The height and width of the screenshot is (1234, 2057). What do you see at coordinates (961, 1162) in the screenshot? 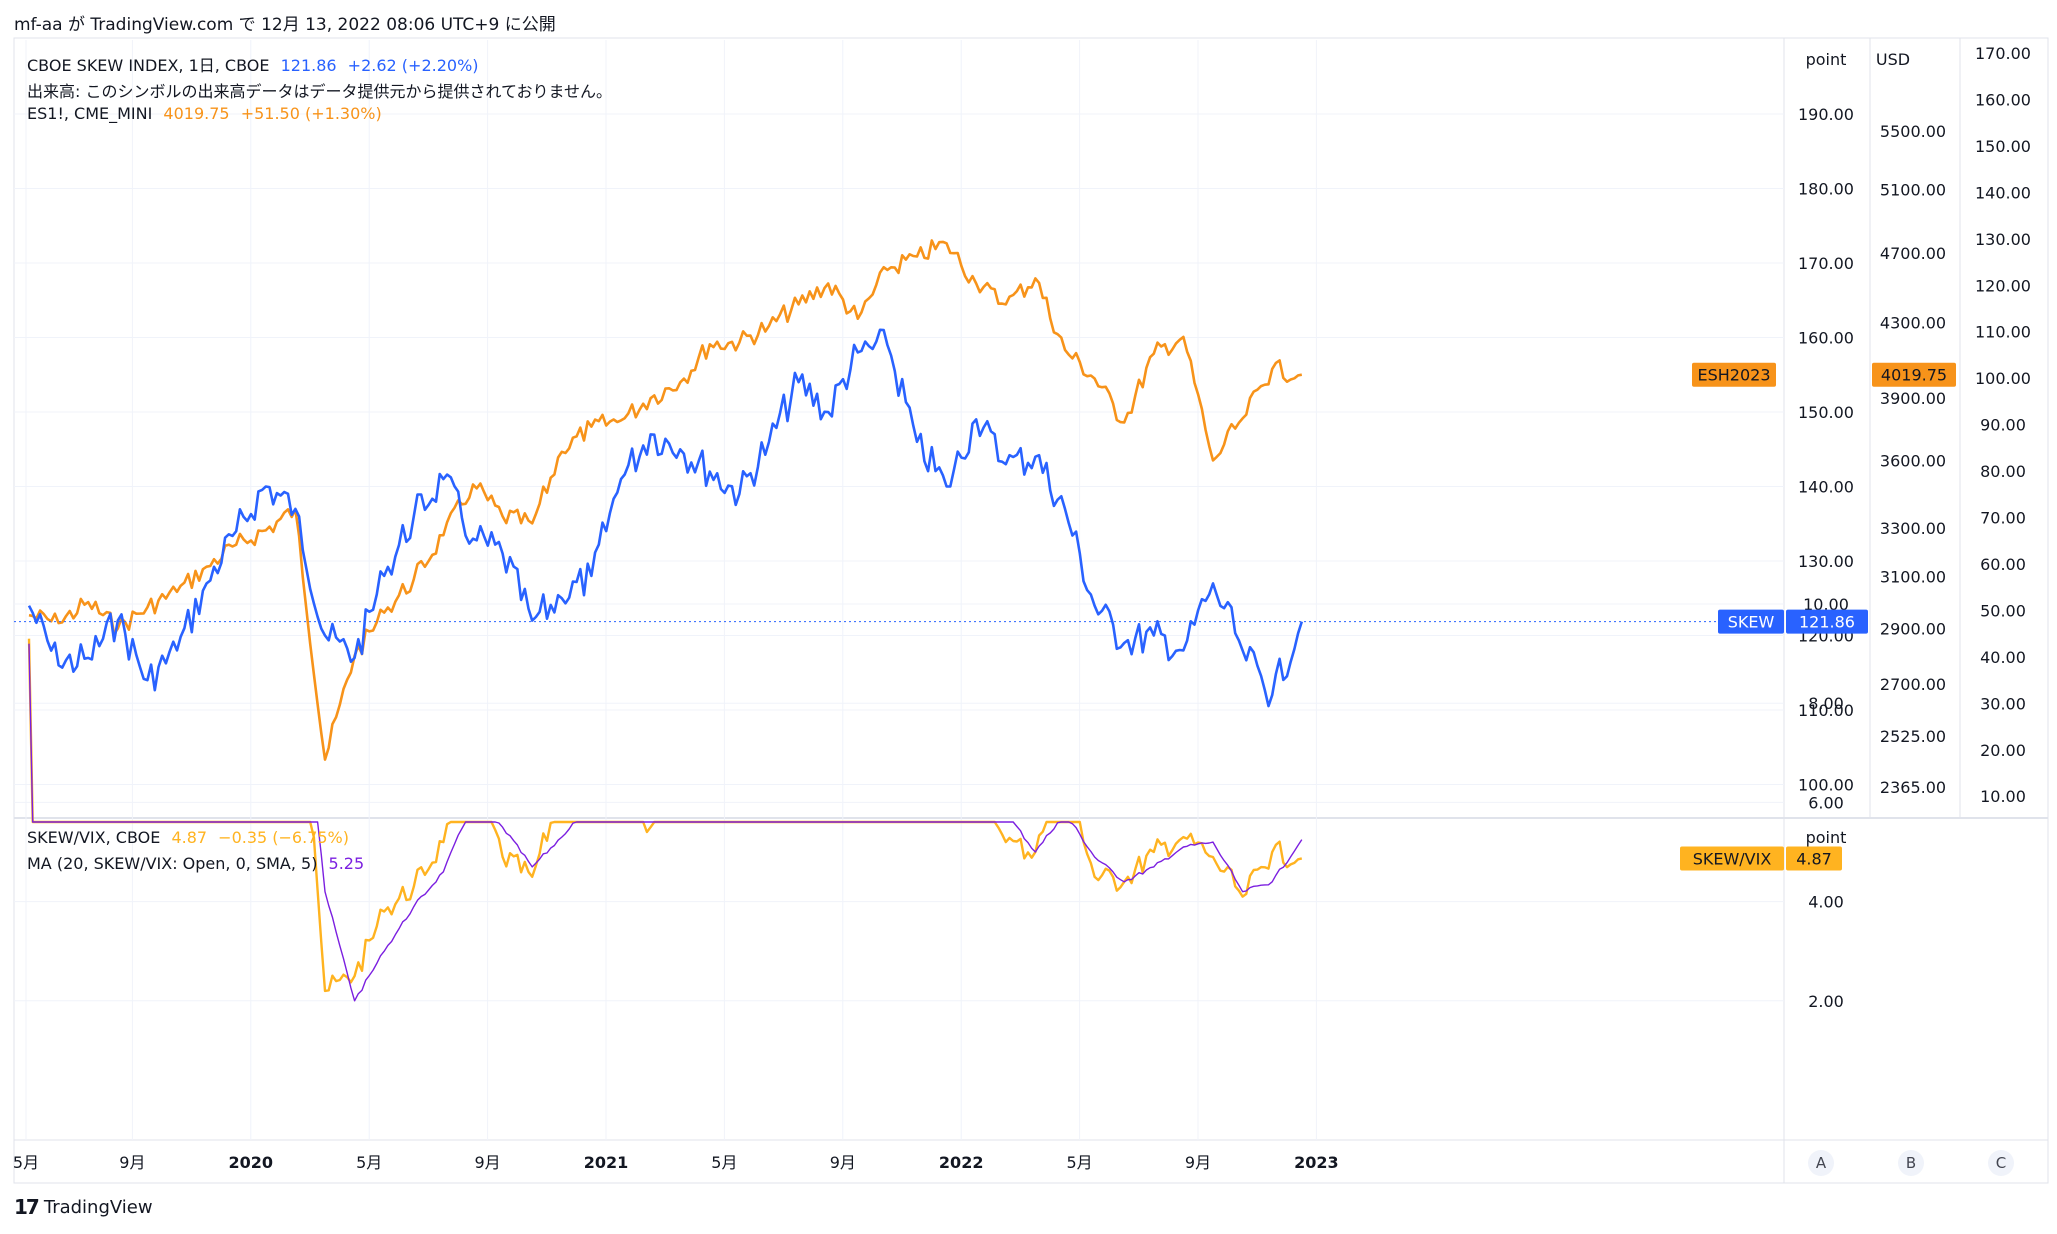
I see `x-tick-label: 2022` at bounding box center [961, 1162].